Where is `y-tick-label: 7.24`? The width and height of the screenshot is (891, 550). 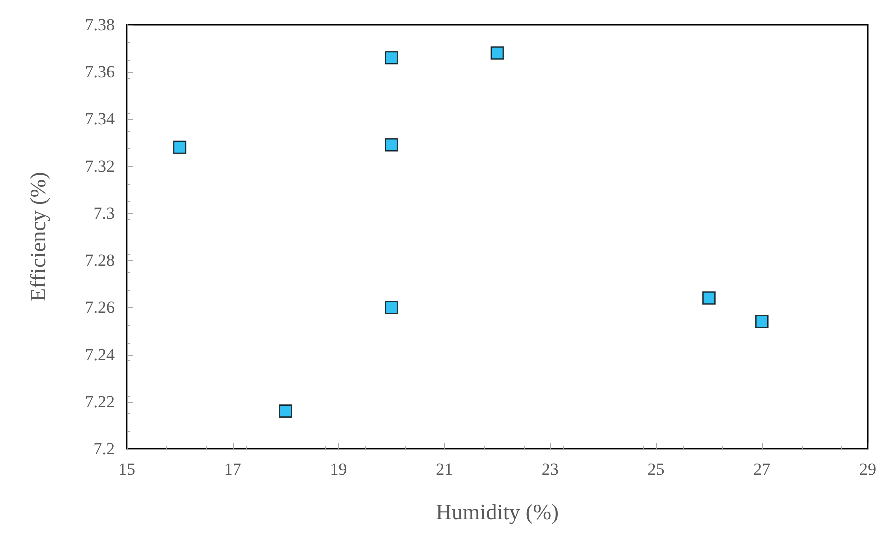
y-tick-label: 7.24 is located at coordinates (100, 354).